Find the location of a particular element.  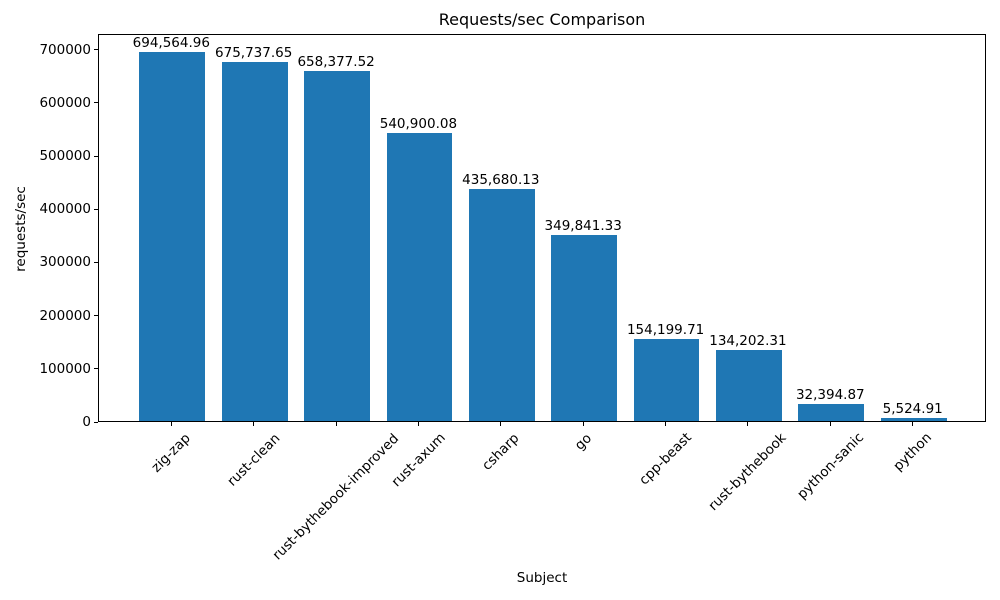

bar-zig-zap is located at coordinates (172, 236).